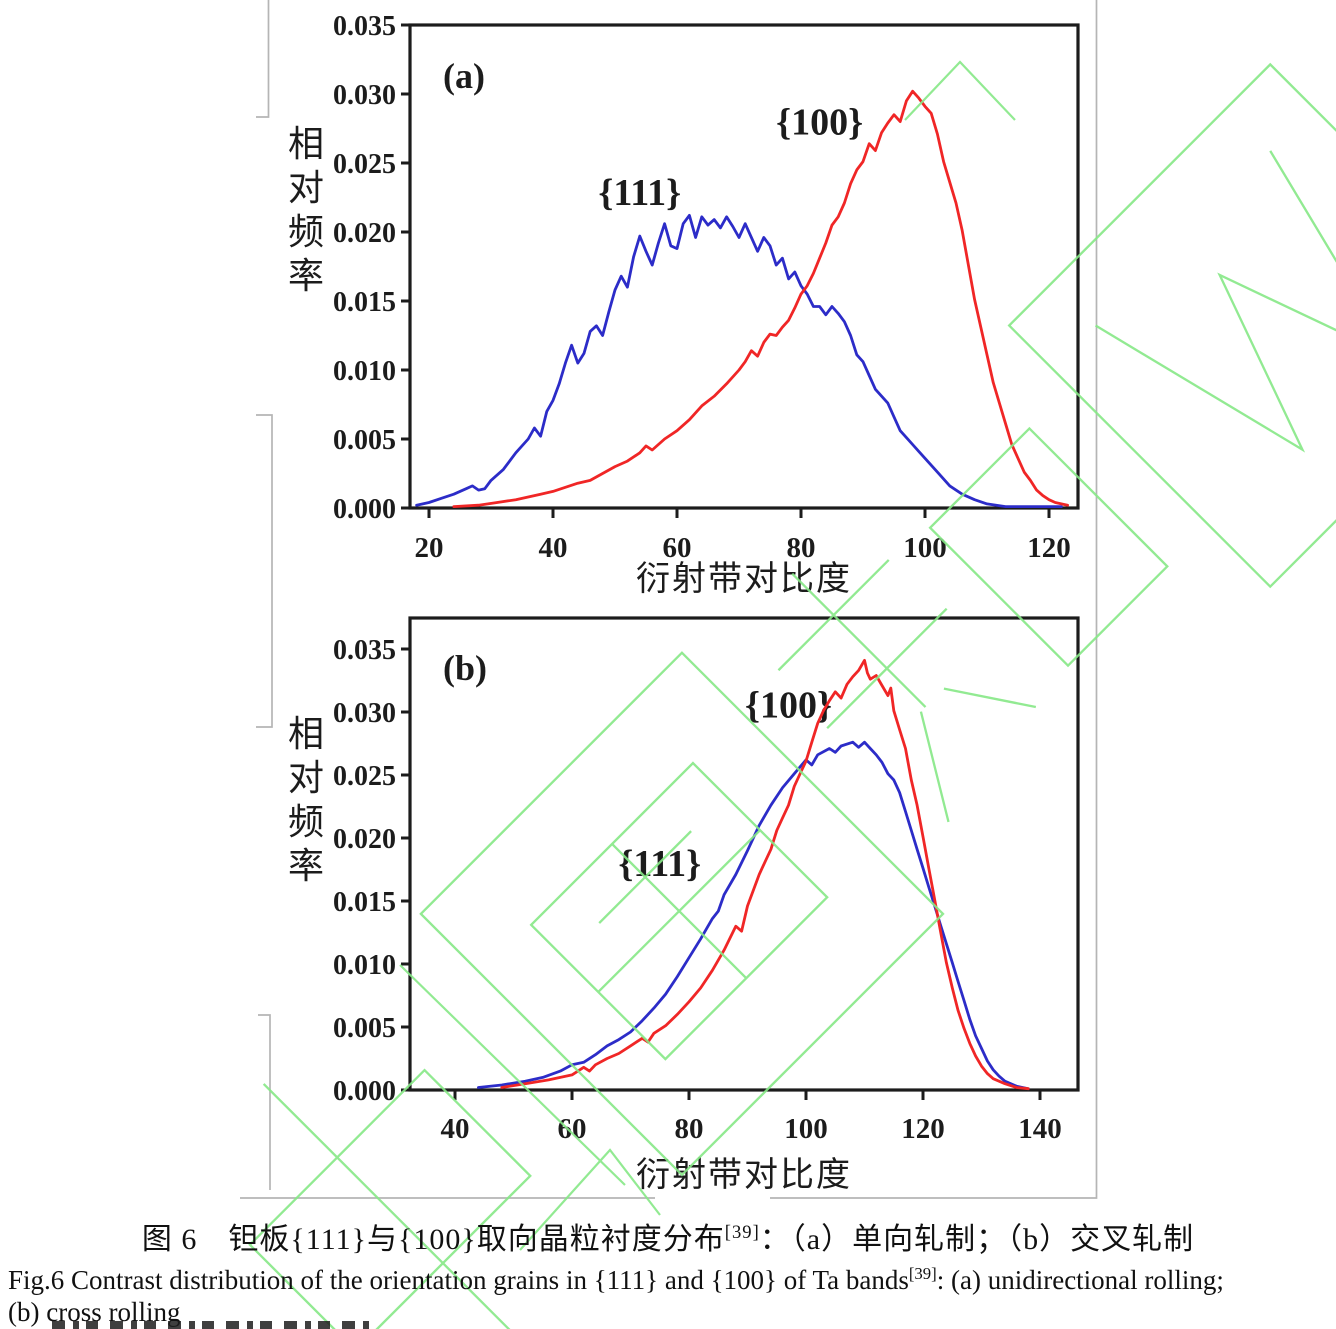 This screenshot has height=1329, width=1336. What do you see at coordinates (465, 668) in the screenshot?
I see `panel-label: (b)` at bounding box center [465, 668].